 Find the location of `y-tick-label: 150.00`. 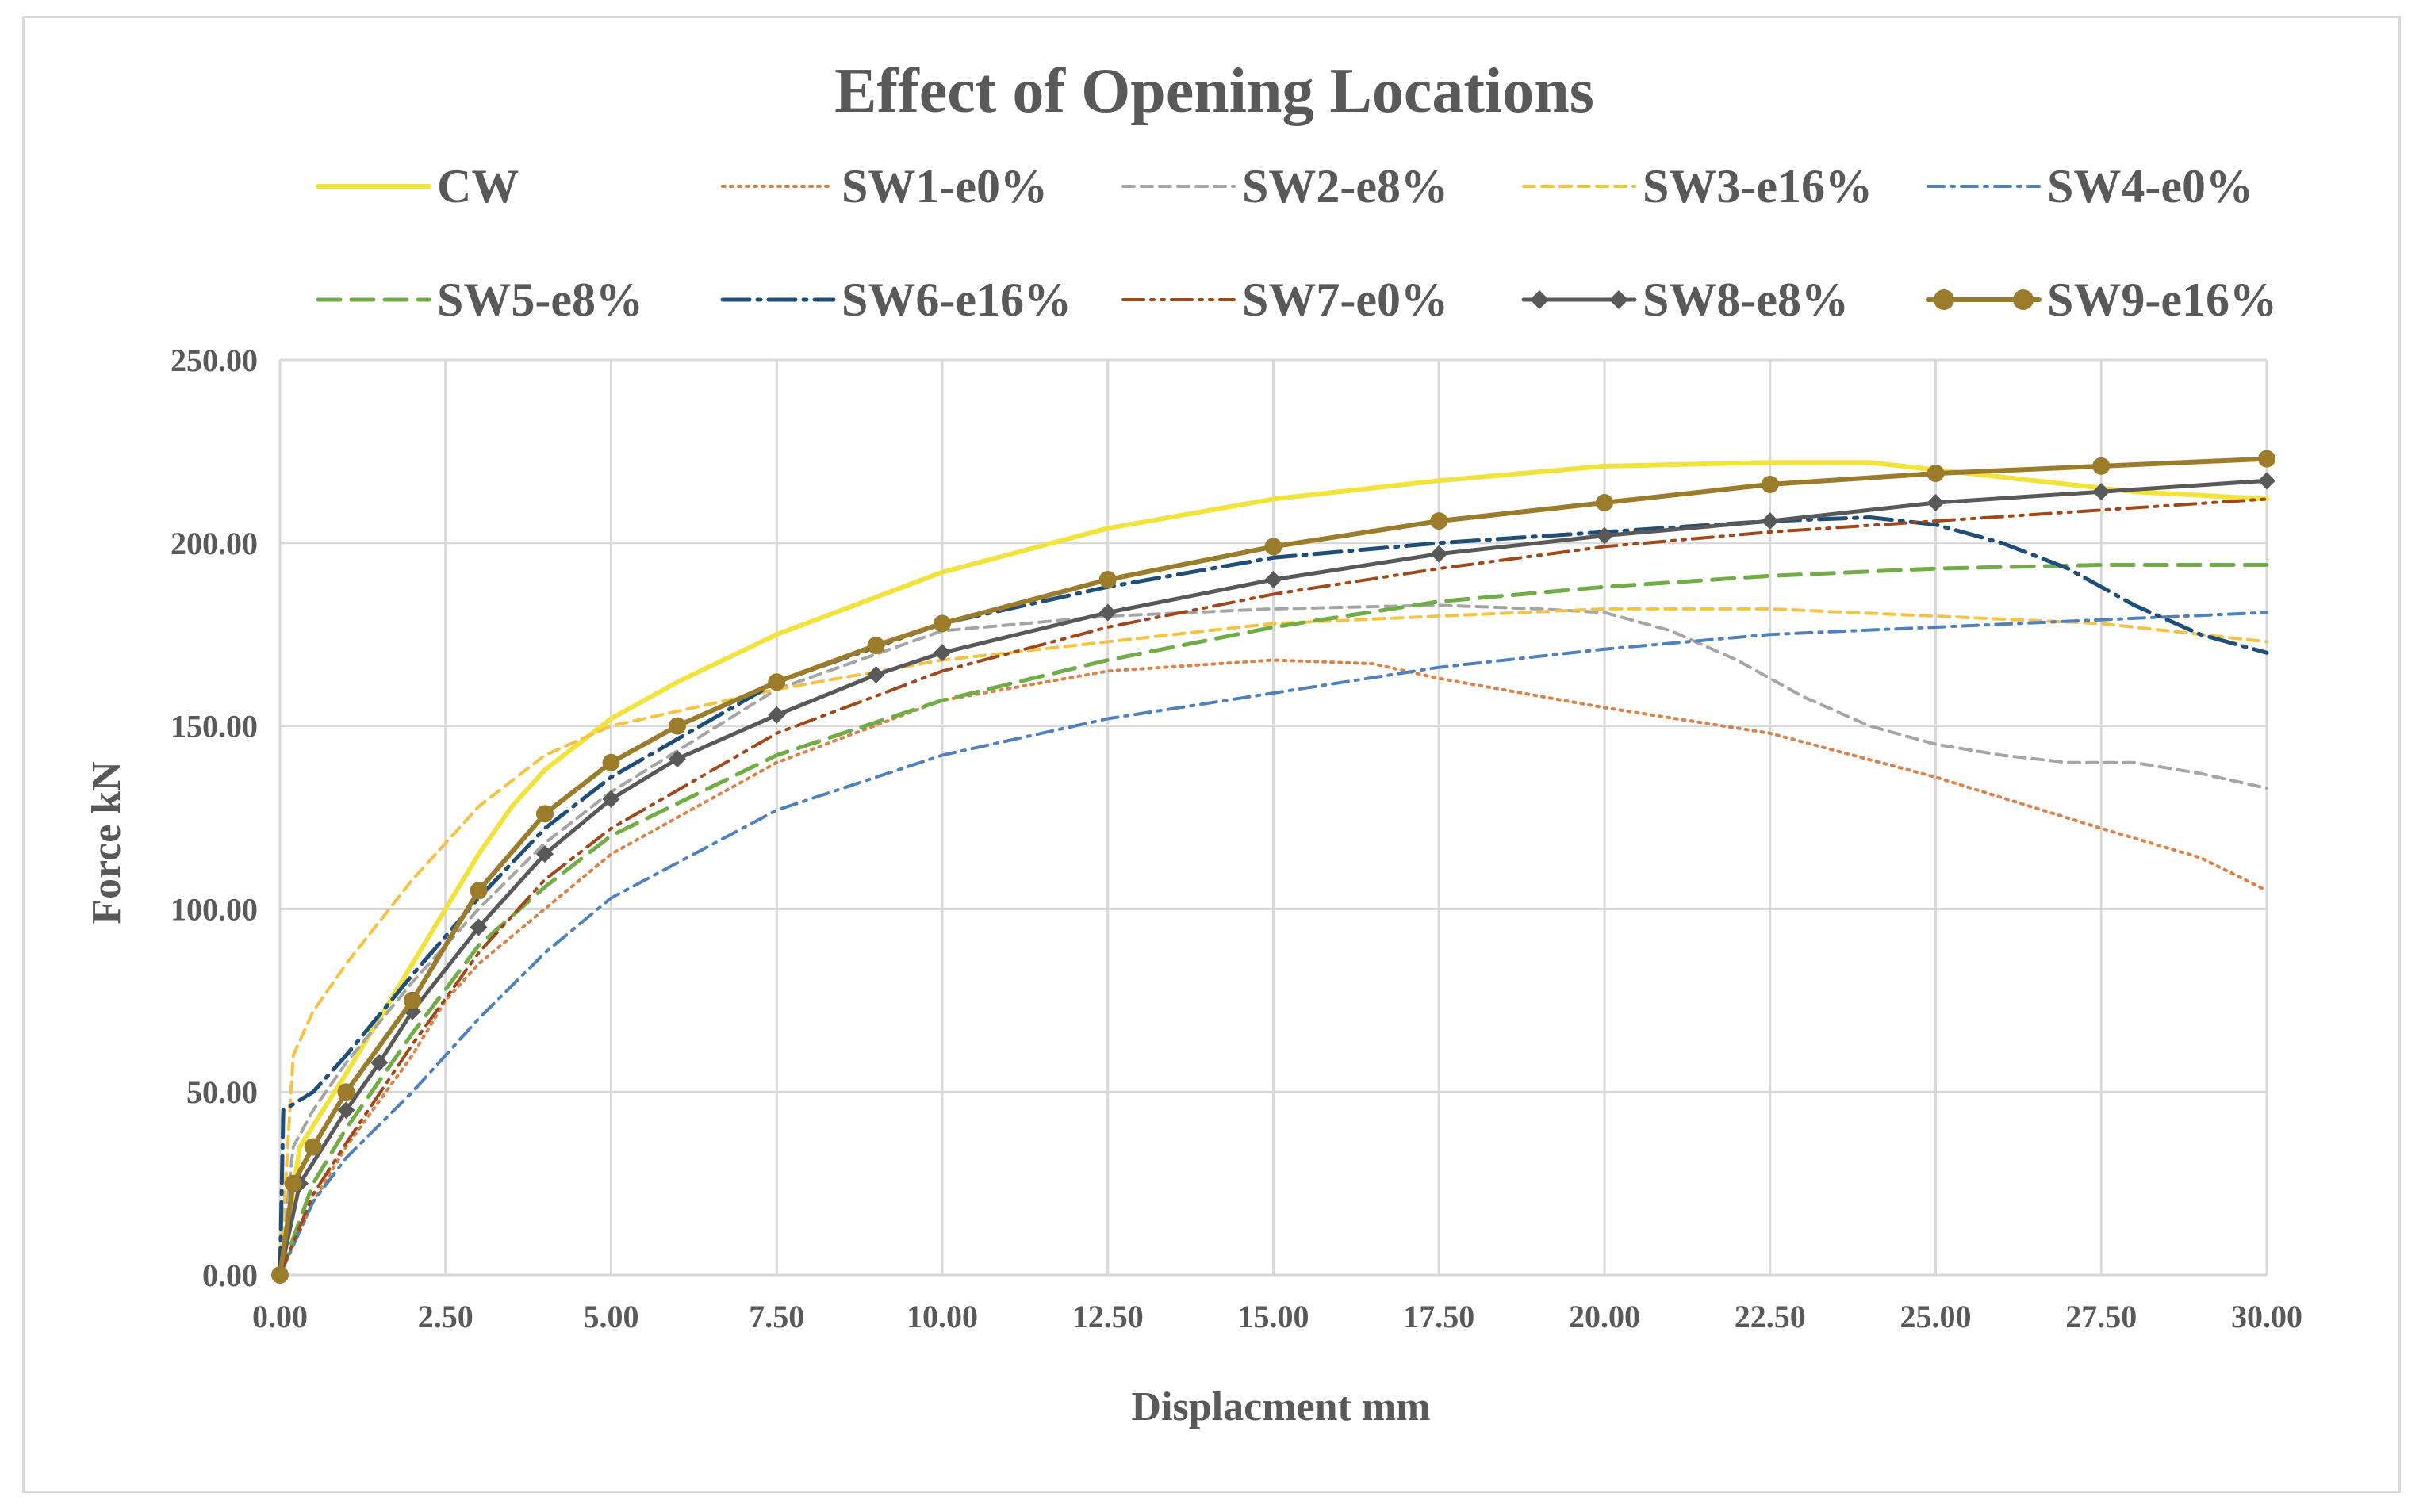

y-tick-label: 150.00 is located at coordinates (214, 727).